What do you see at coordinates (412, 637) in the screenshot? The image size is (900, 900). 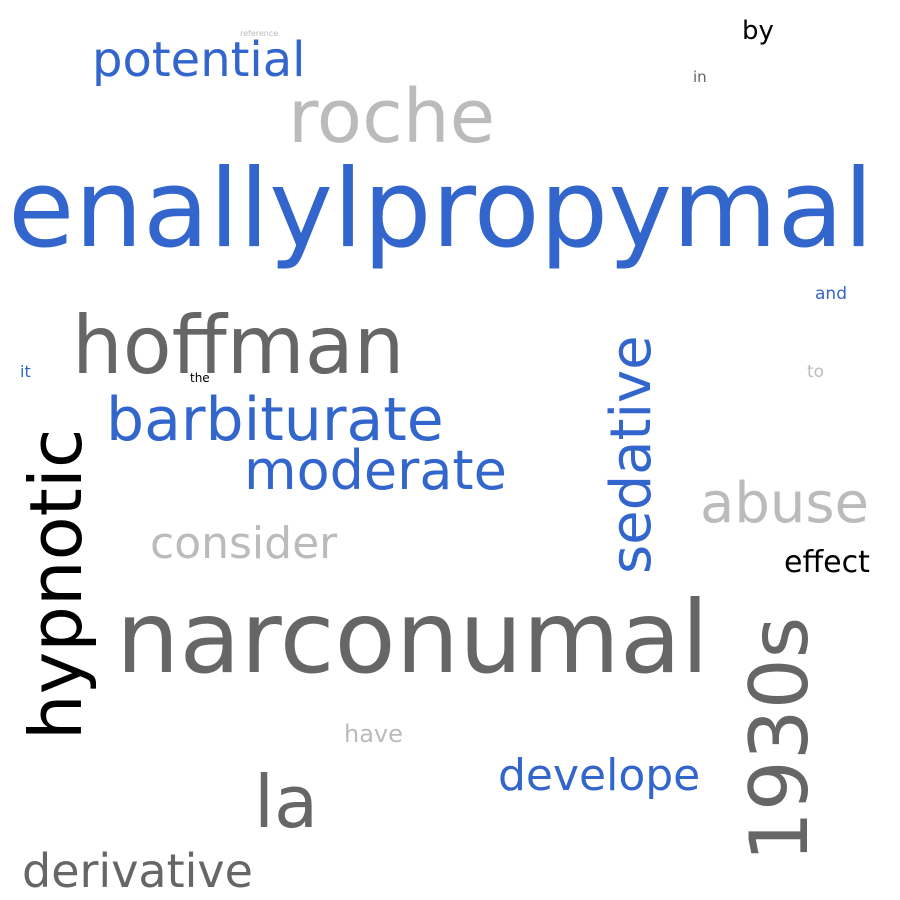 I see `word-narconumal: narconumal` at bounding box center [412, 637].